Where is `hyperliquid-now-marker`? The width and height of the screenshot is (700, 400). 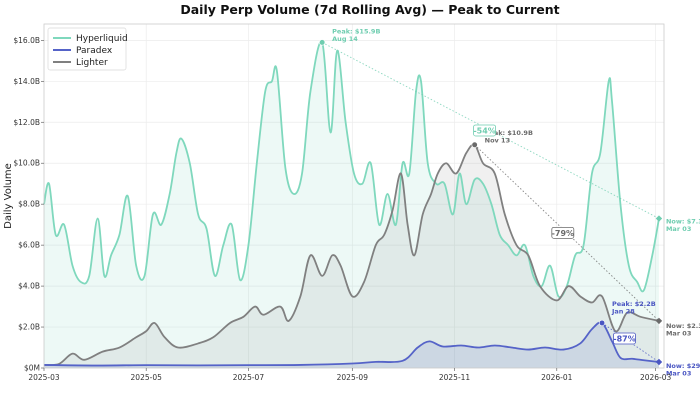 hyperliquid-now-marker is located at coordinates (659, 218).